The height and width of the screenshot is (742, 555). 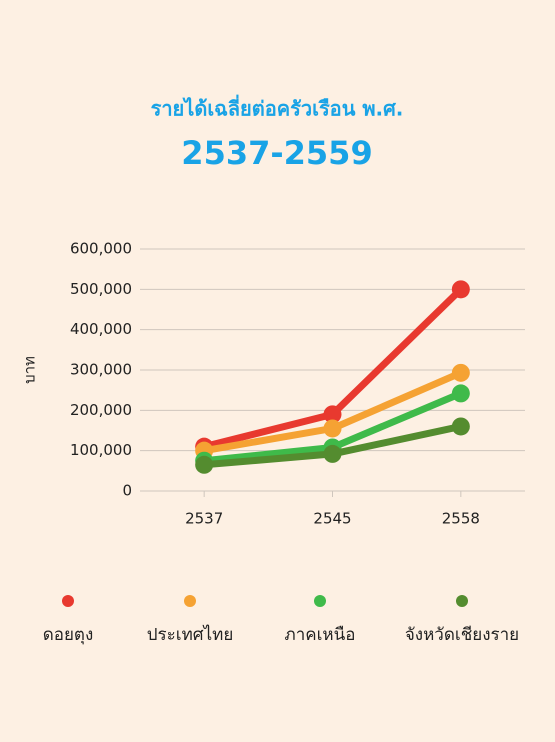 I want to click on y-tick-label: 100,000, so click(x=101, y=450).